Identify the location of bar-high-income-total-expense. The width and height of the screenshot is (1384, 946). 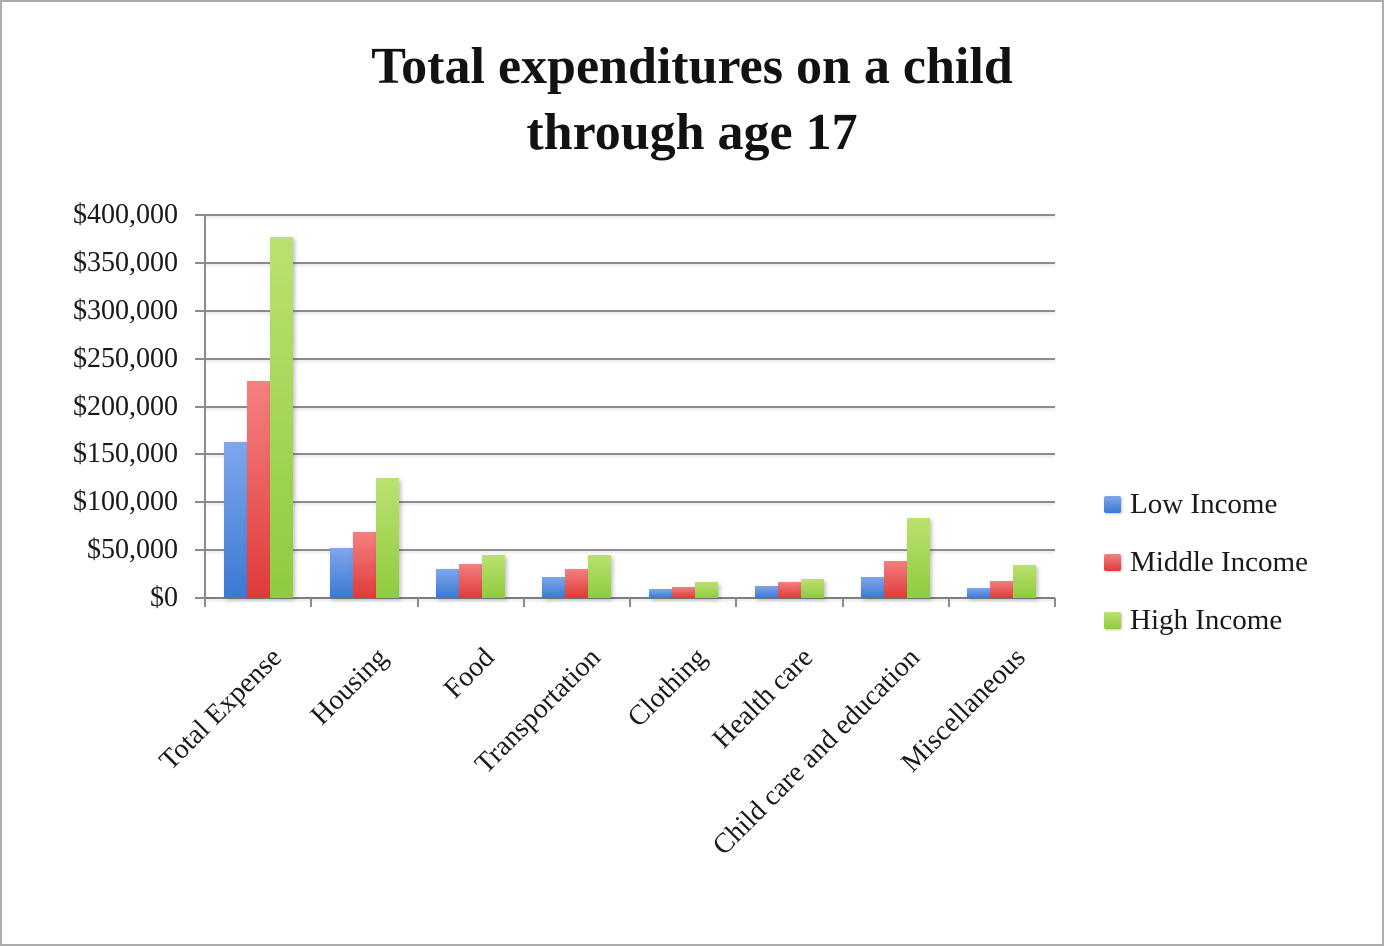
(281, 417).